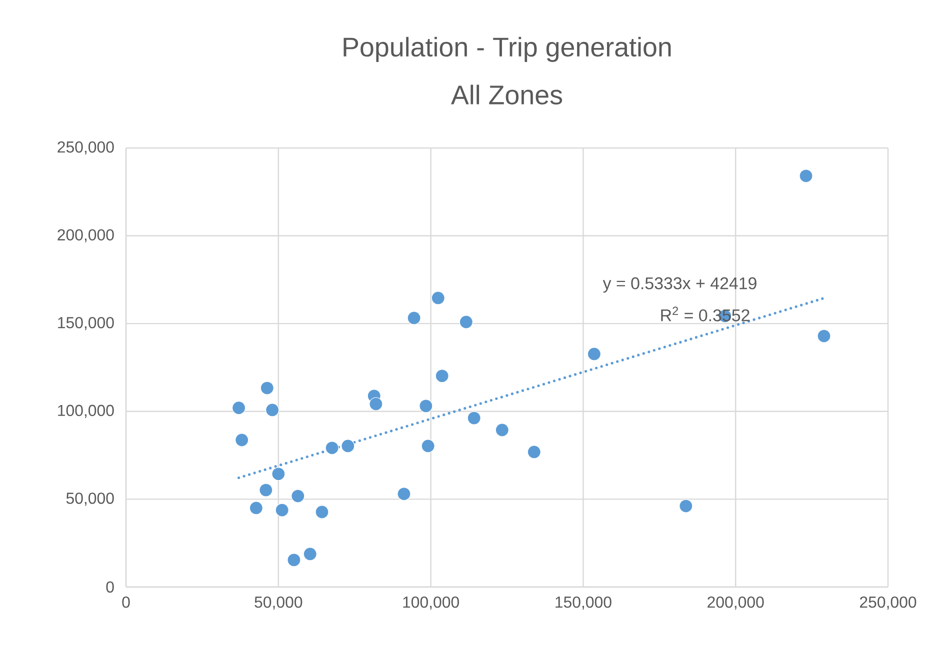 This screenshot has width=945, height=646. What do you see at coordinates (679, 285) in the screenshot?
I see `annotation: y = 0.5333x + 42419` at bounding box center [679, 285].